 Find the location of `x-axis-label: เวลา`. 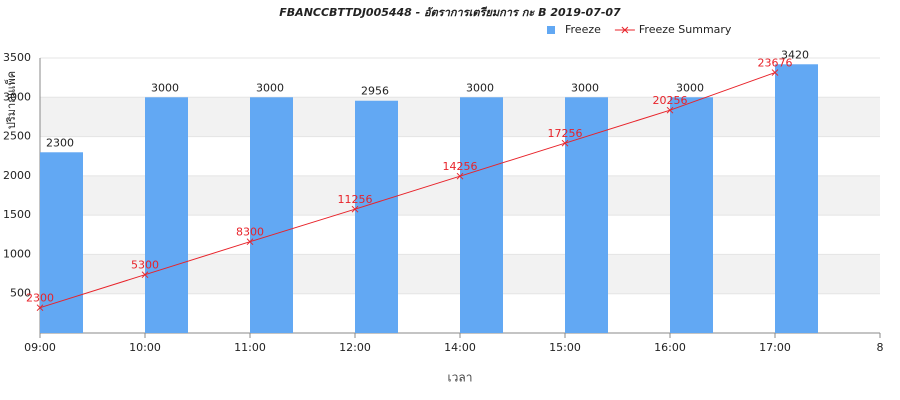

x-axis-label: เวลา is located at coordinates (460, 378).